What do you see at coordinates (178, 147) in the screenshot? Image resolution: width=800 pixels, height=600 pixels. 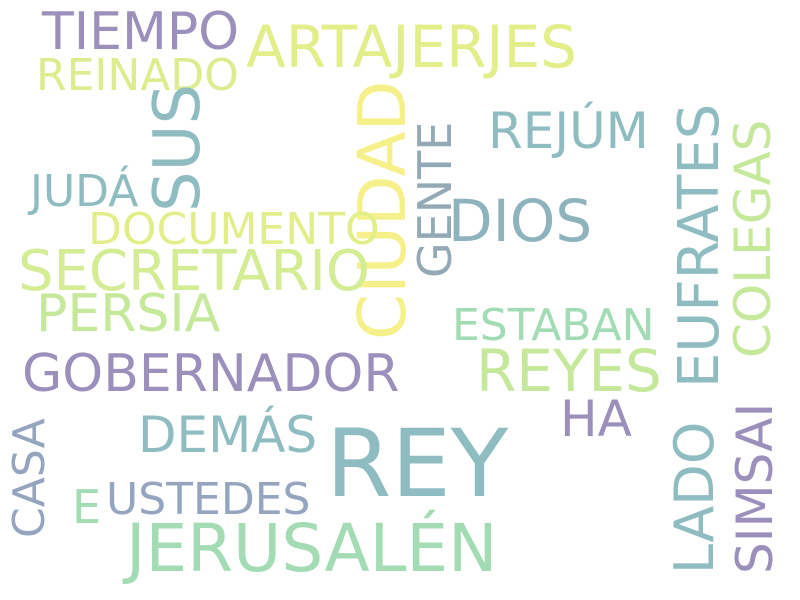 I see `word-sus: SUS` at bounding box center [178, 147].